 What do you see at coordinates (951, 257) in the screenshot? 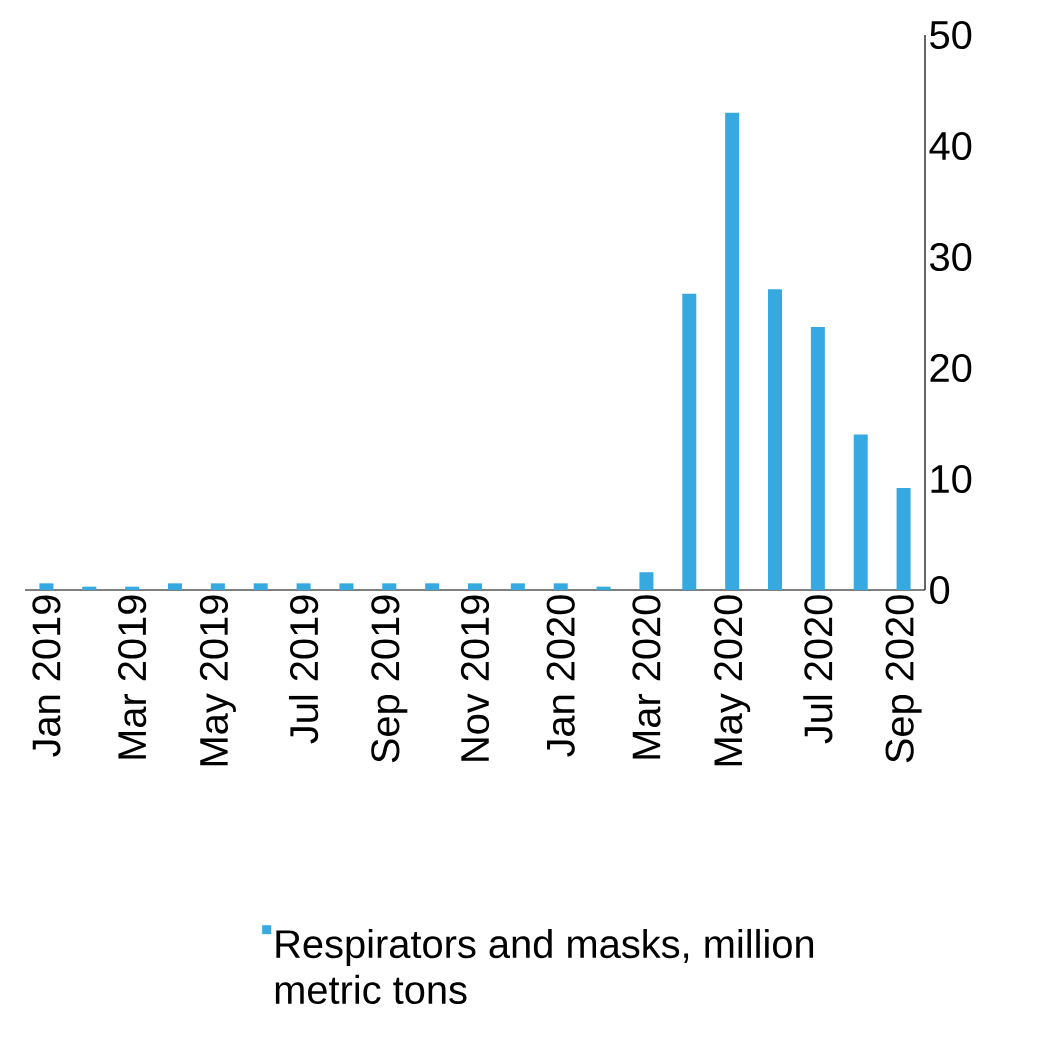
I see `y-tick-label: 30` at bounding box center [951, 257].